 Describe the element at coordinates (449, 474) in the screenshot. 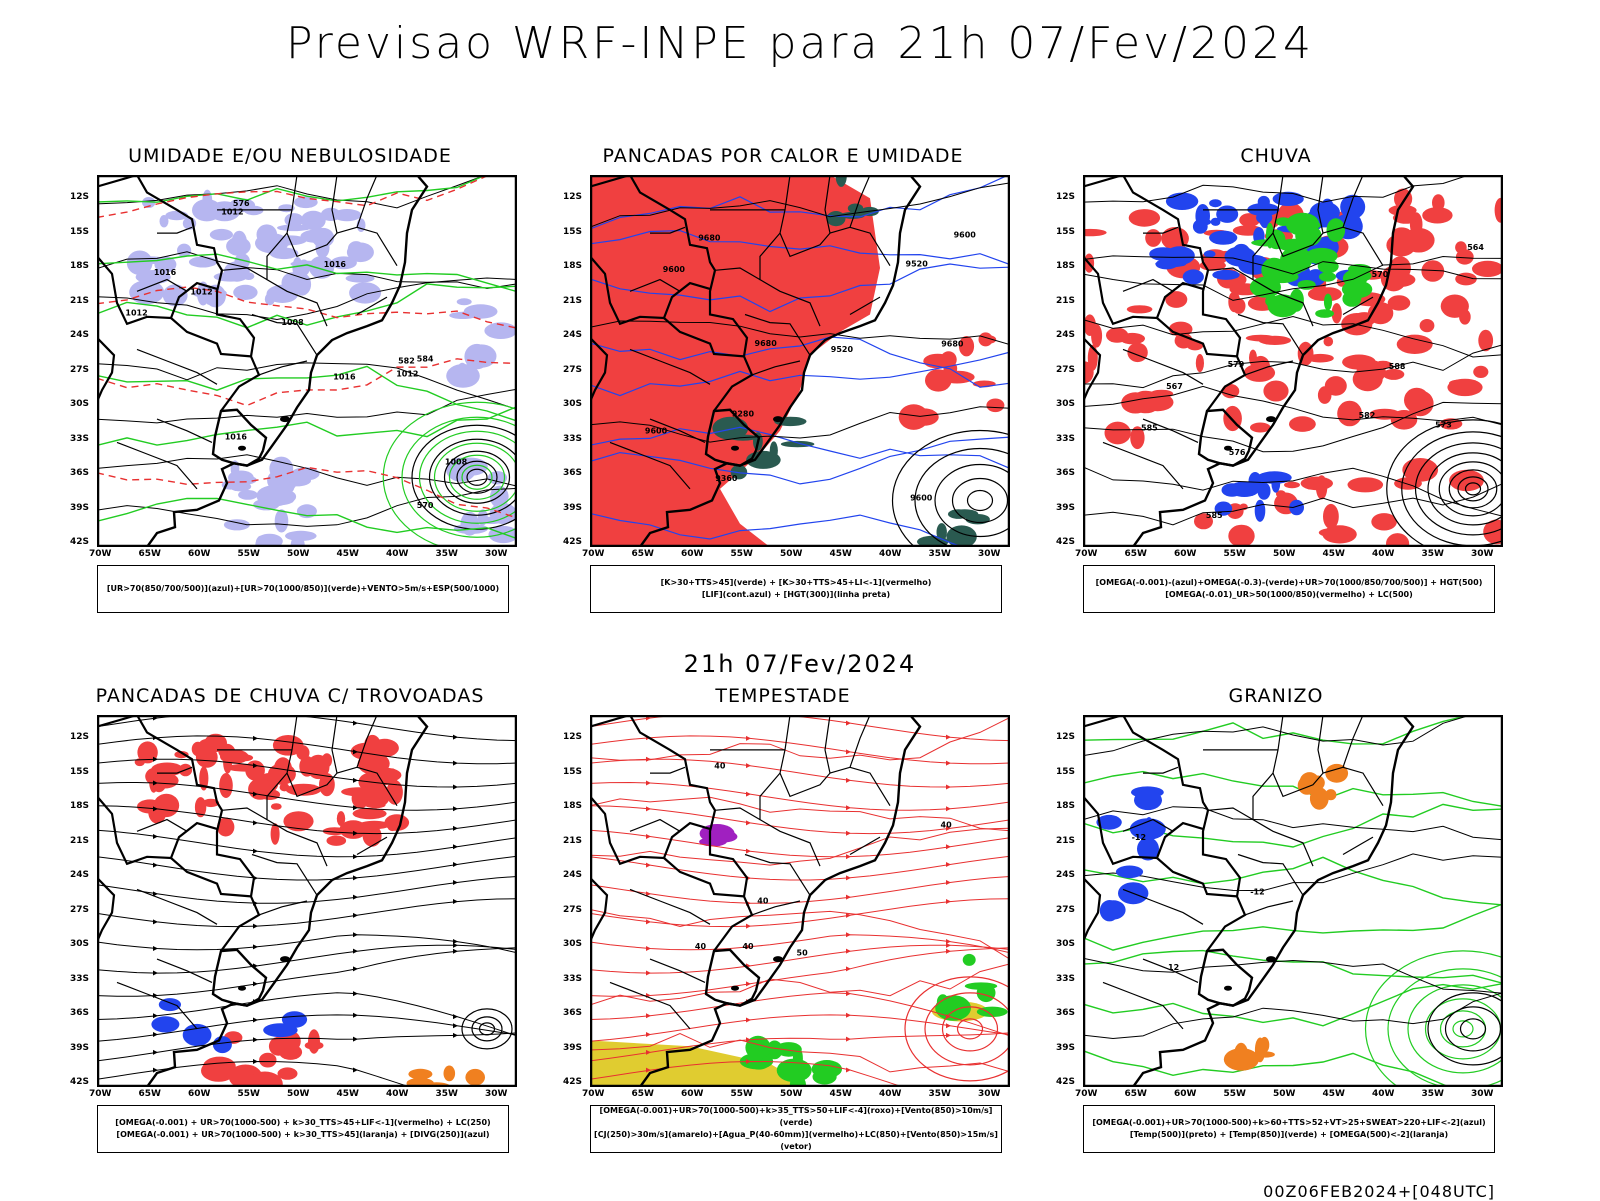

I see `ur-low-level-contours` at that location.